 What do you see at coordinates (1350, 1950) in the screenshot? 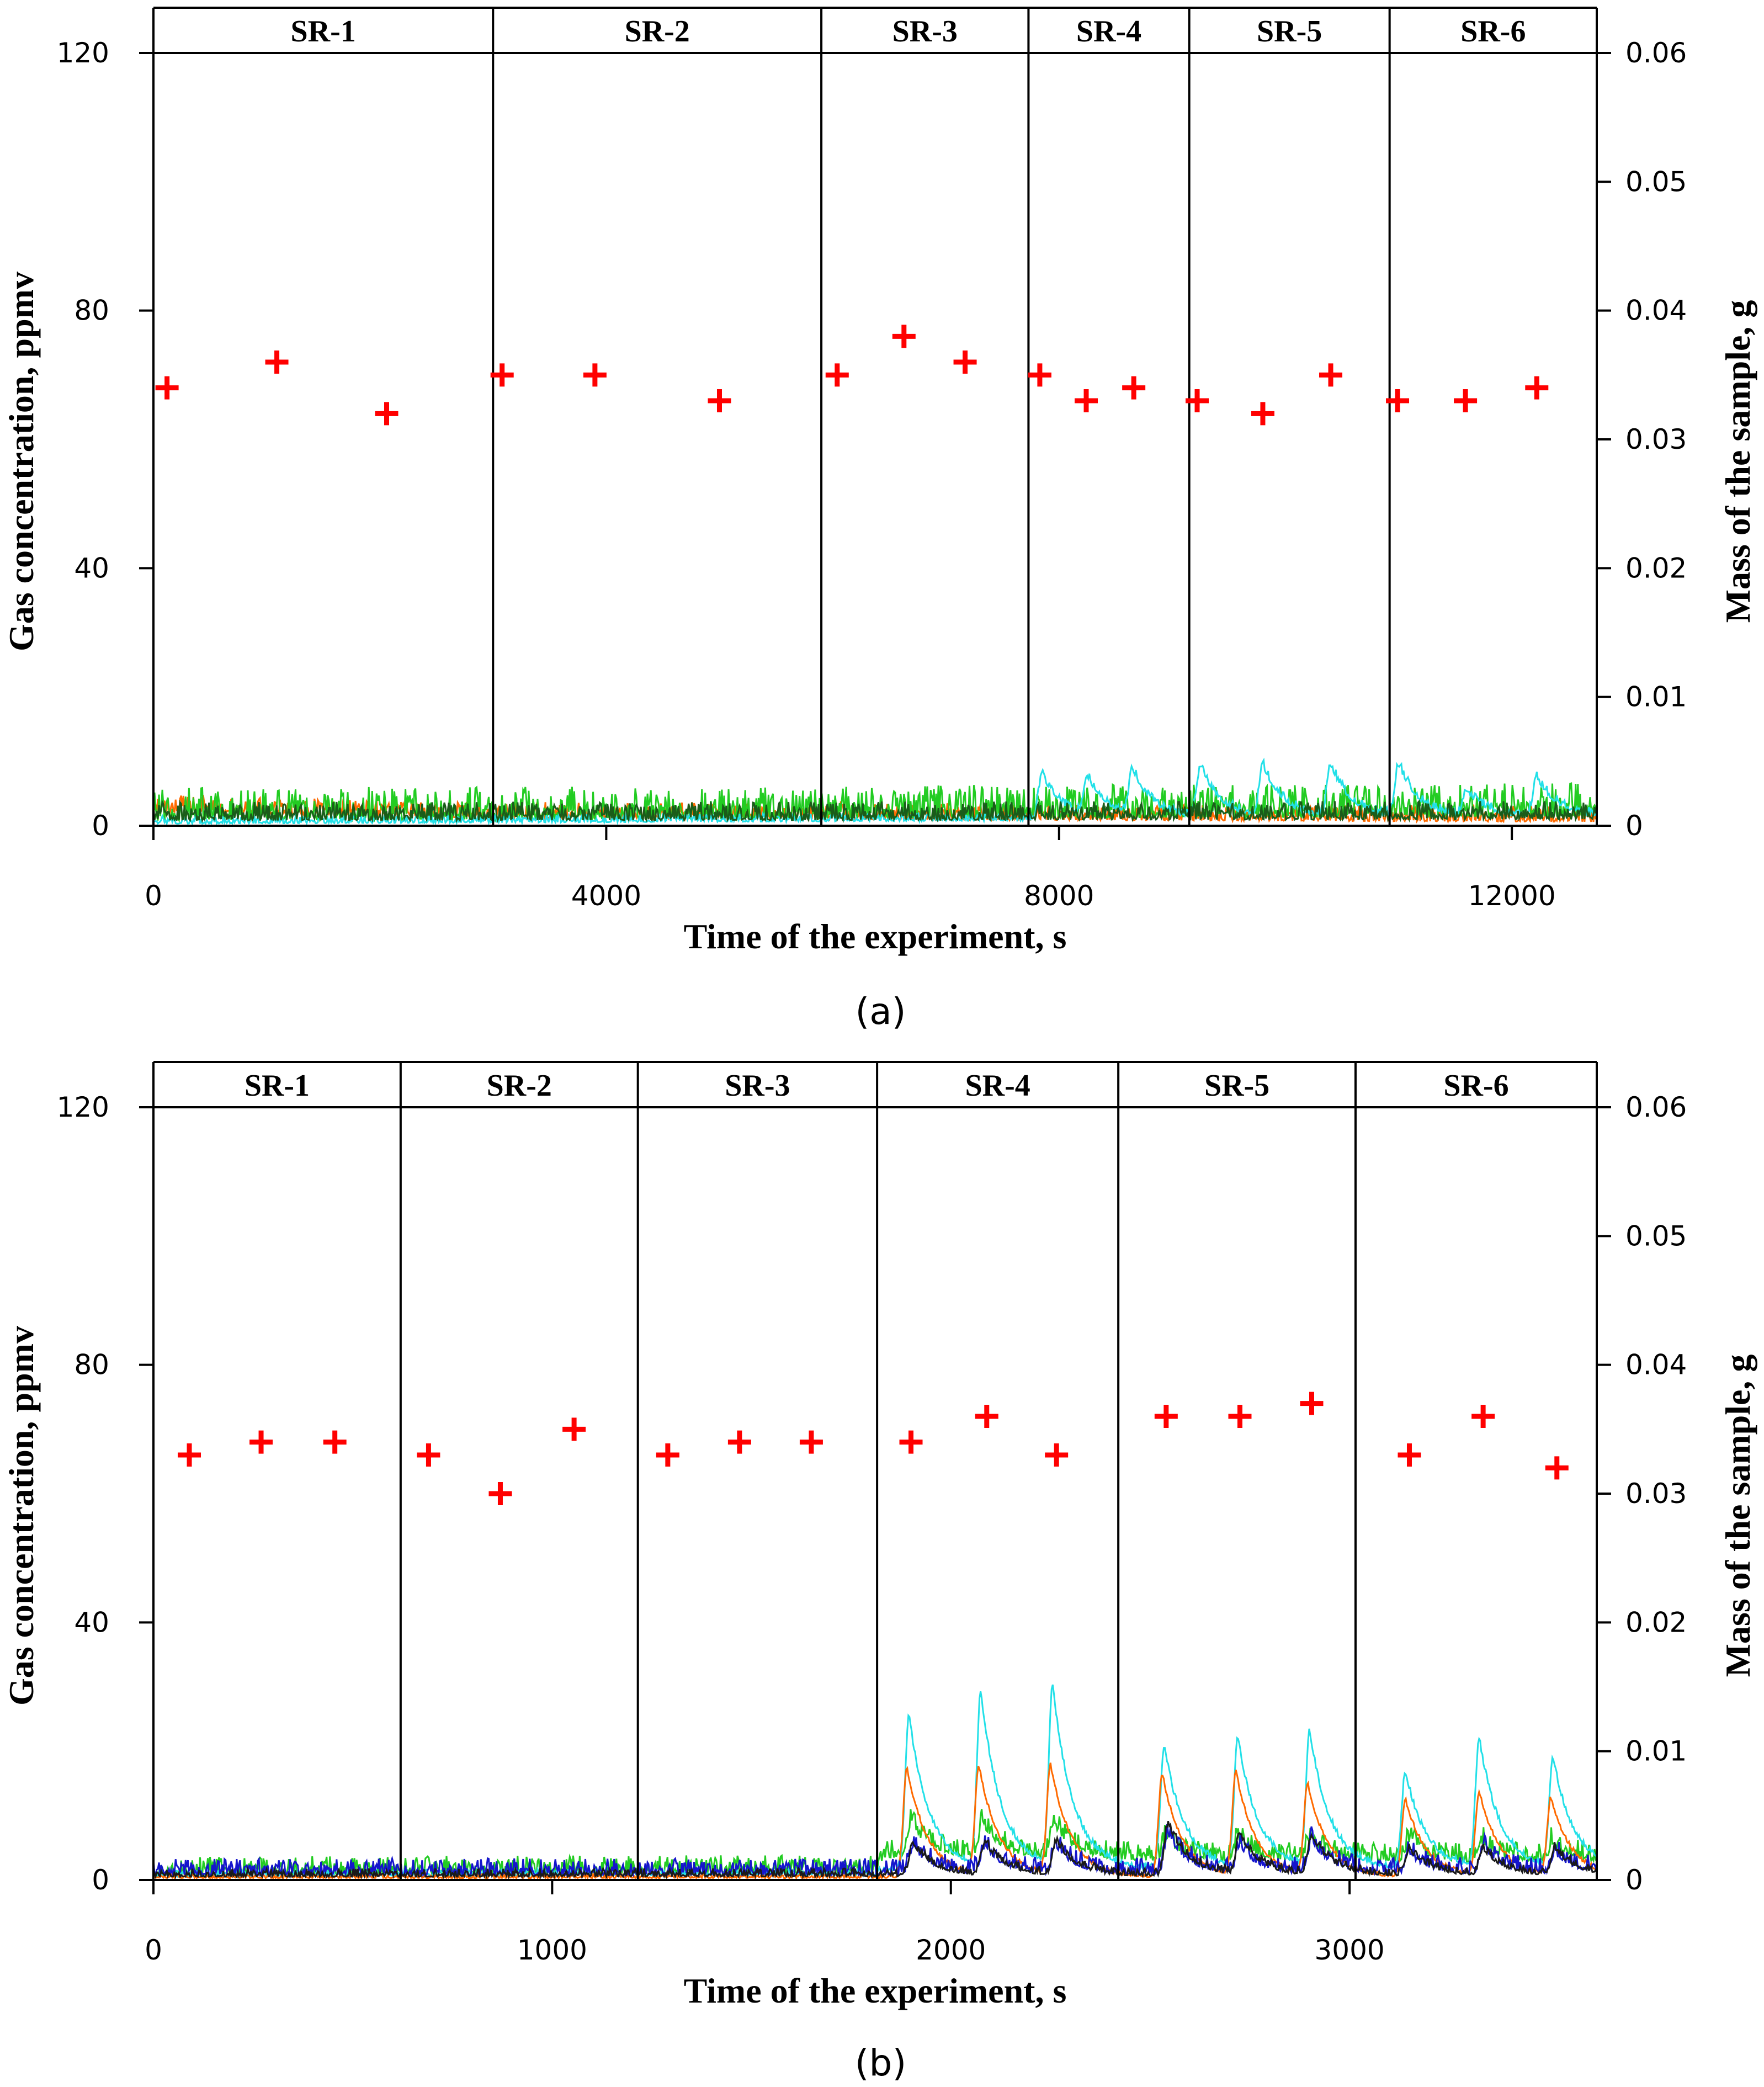
I see `x-tick-label: 3000` at bounding box center [1350, 1950].